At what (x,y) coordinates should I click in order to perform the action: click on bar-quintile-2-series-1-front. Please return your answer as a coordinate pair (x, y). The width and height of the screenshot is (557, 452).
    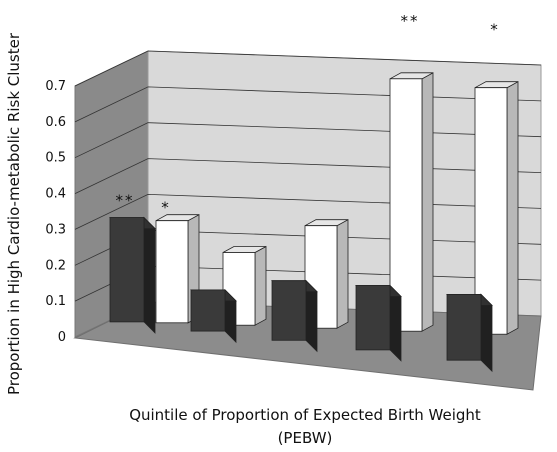
    Looking at the image, I should click on (208, 310).